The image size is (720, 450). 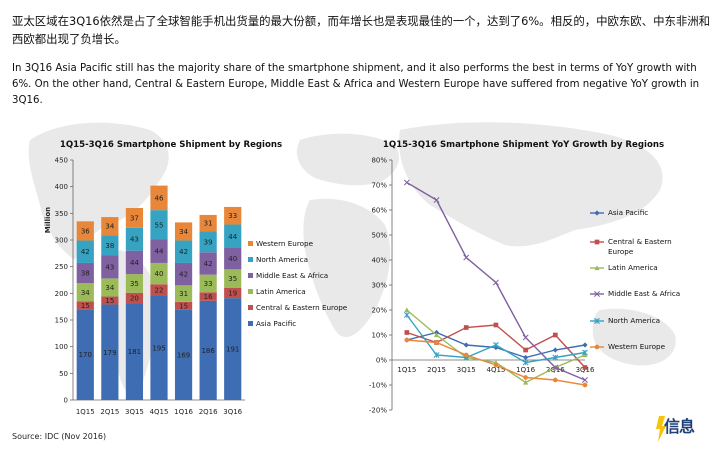 I want to click on bar-data-label: 169, so click(x=183, y=355).